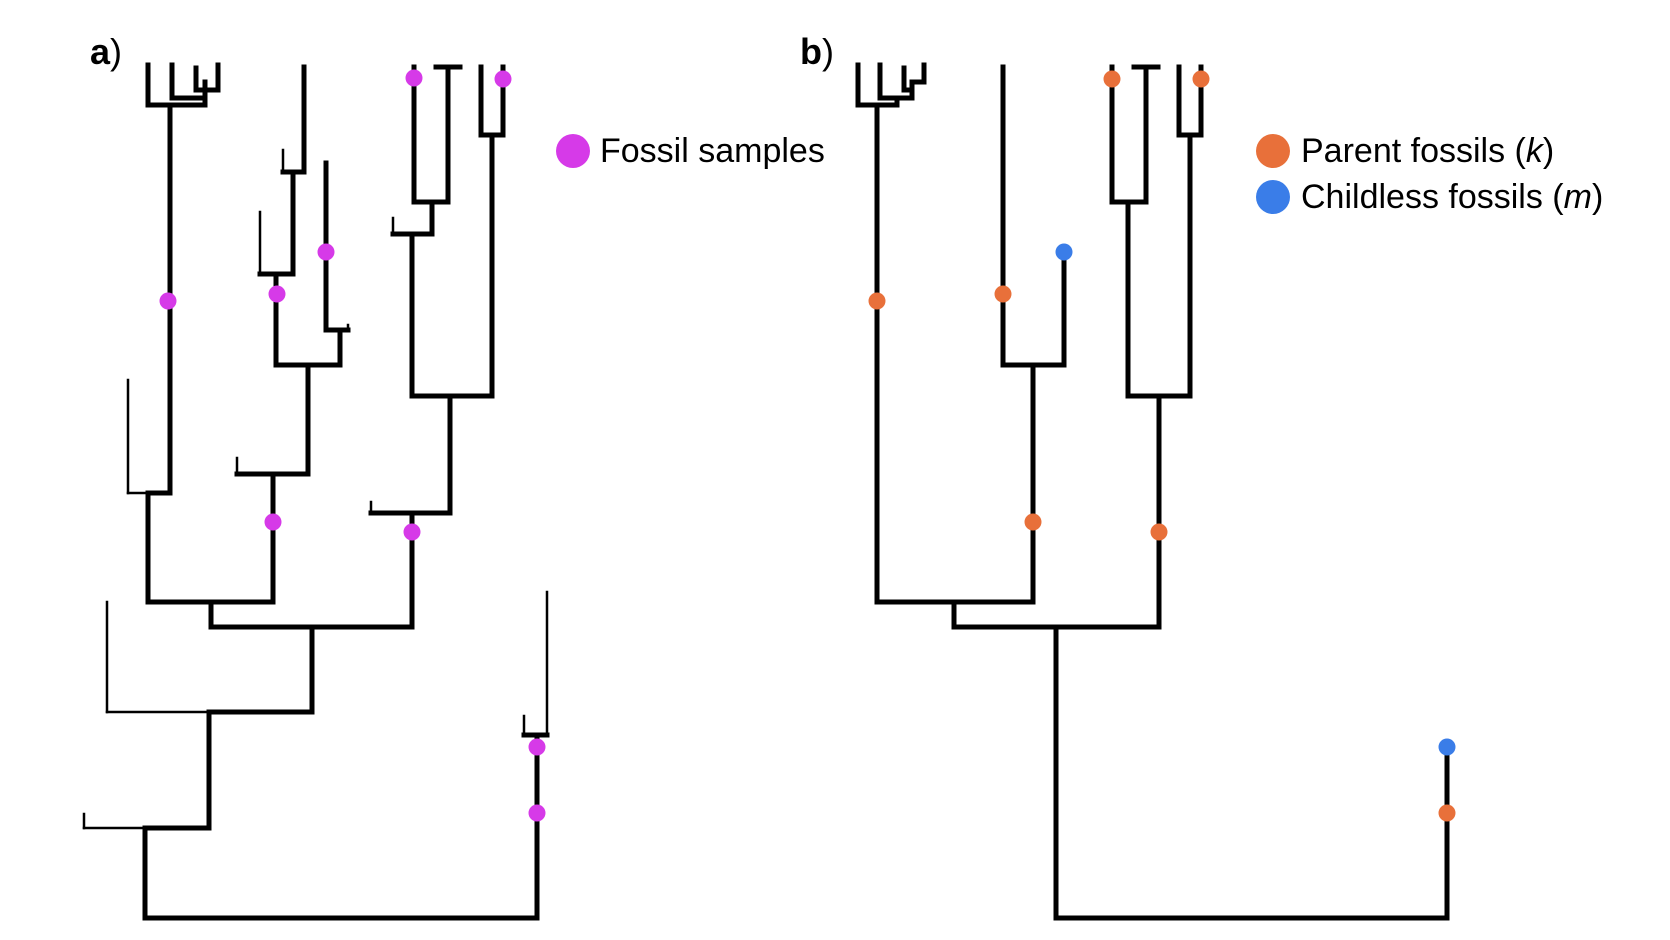  Describe the element at coordinates (1597, 197) in the screenshot. I see `childless-fossils-legend-close: )` at that location.